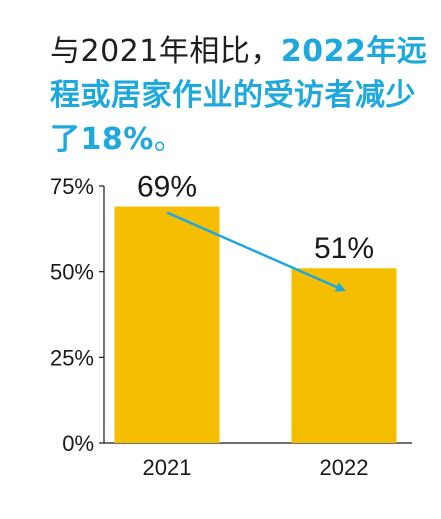 This screenshot has height=519, width=441. What do you see at coordinates (72, 357) in the screenshot?
I see `y-tick-label: 25%` at bounding box center [72, 357].